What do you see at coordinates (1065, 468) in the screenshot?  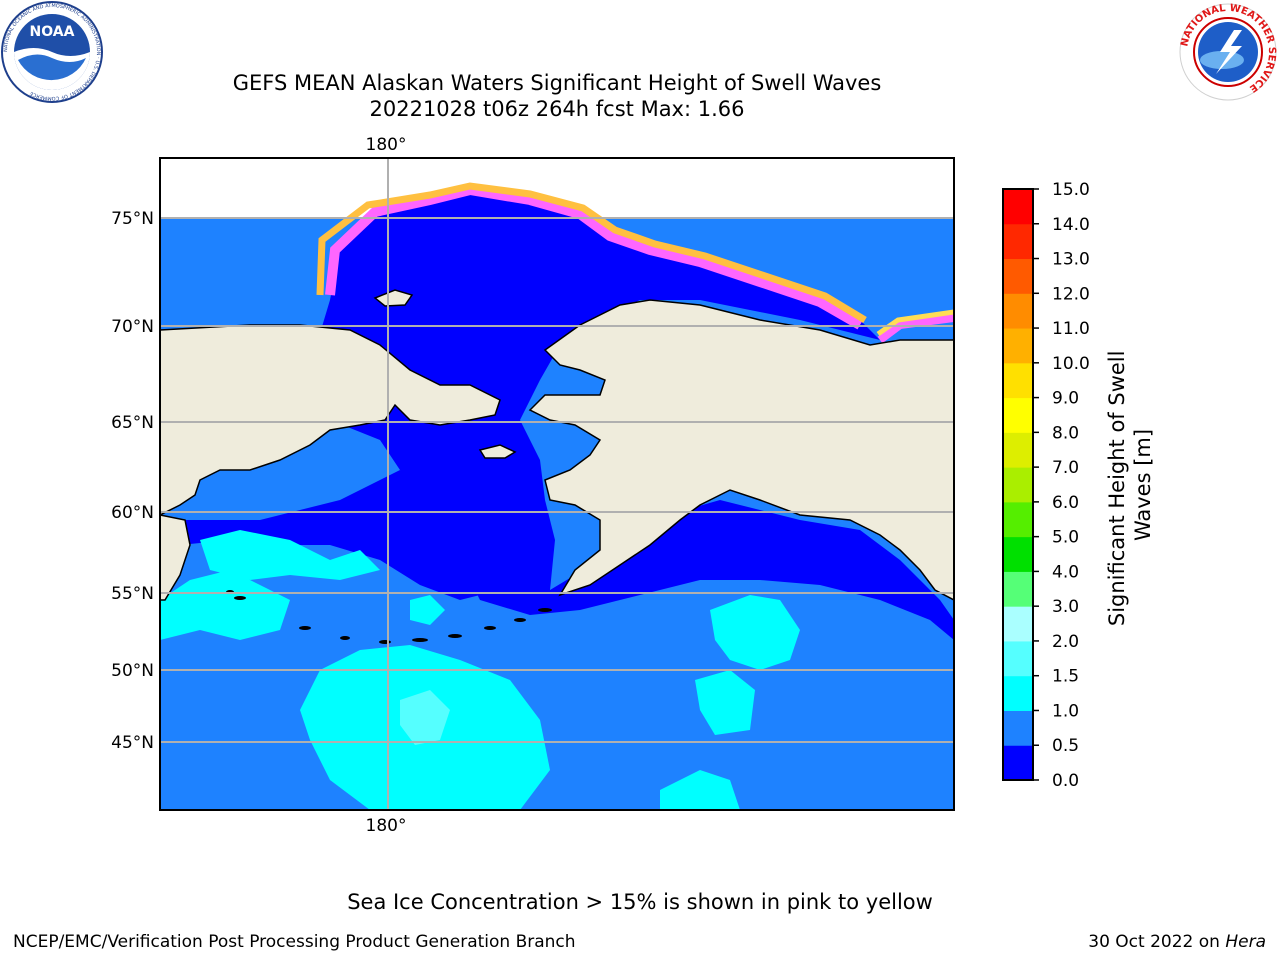 I see `colorbar-tick-label: 7.0` at bounding box center [1065, 468].